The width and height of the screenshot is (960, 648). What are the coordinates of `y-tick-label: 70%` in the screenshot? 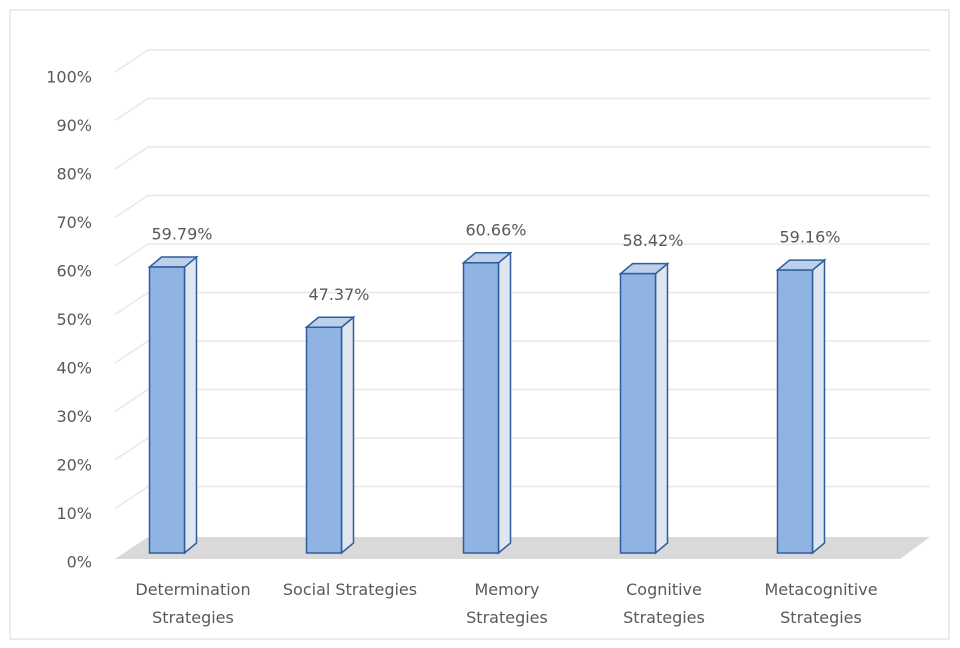 It's located at (74, 222).